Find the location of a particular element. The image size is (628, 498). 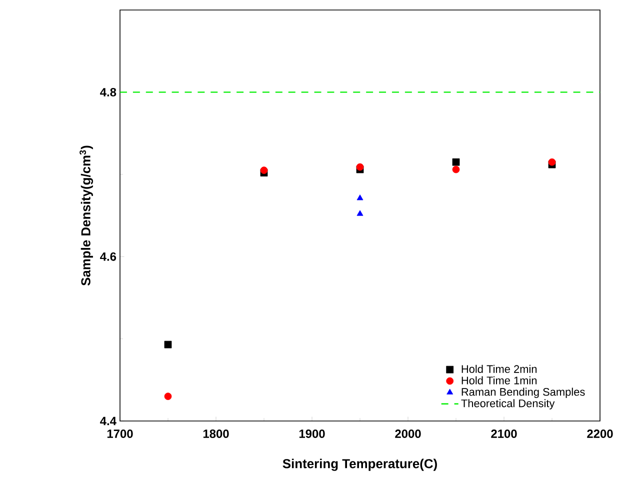

x-tick-label: 2100 is located at coordinates (504, 434).